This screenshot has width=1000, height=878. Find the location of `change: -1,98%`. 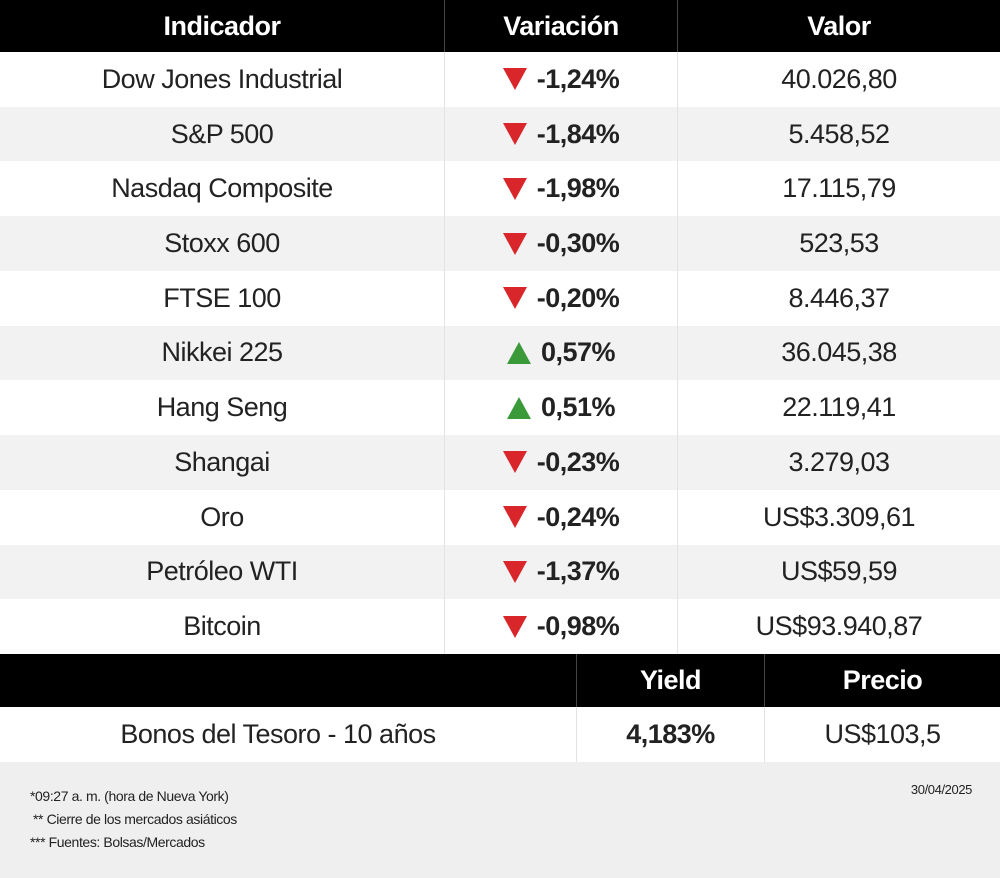

change: -1,98% is located at coordinates (578, 188).